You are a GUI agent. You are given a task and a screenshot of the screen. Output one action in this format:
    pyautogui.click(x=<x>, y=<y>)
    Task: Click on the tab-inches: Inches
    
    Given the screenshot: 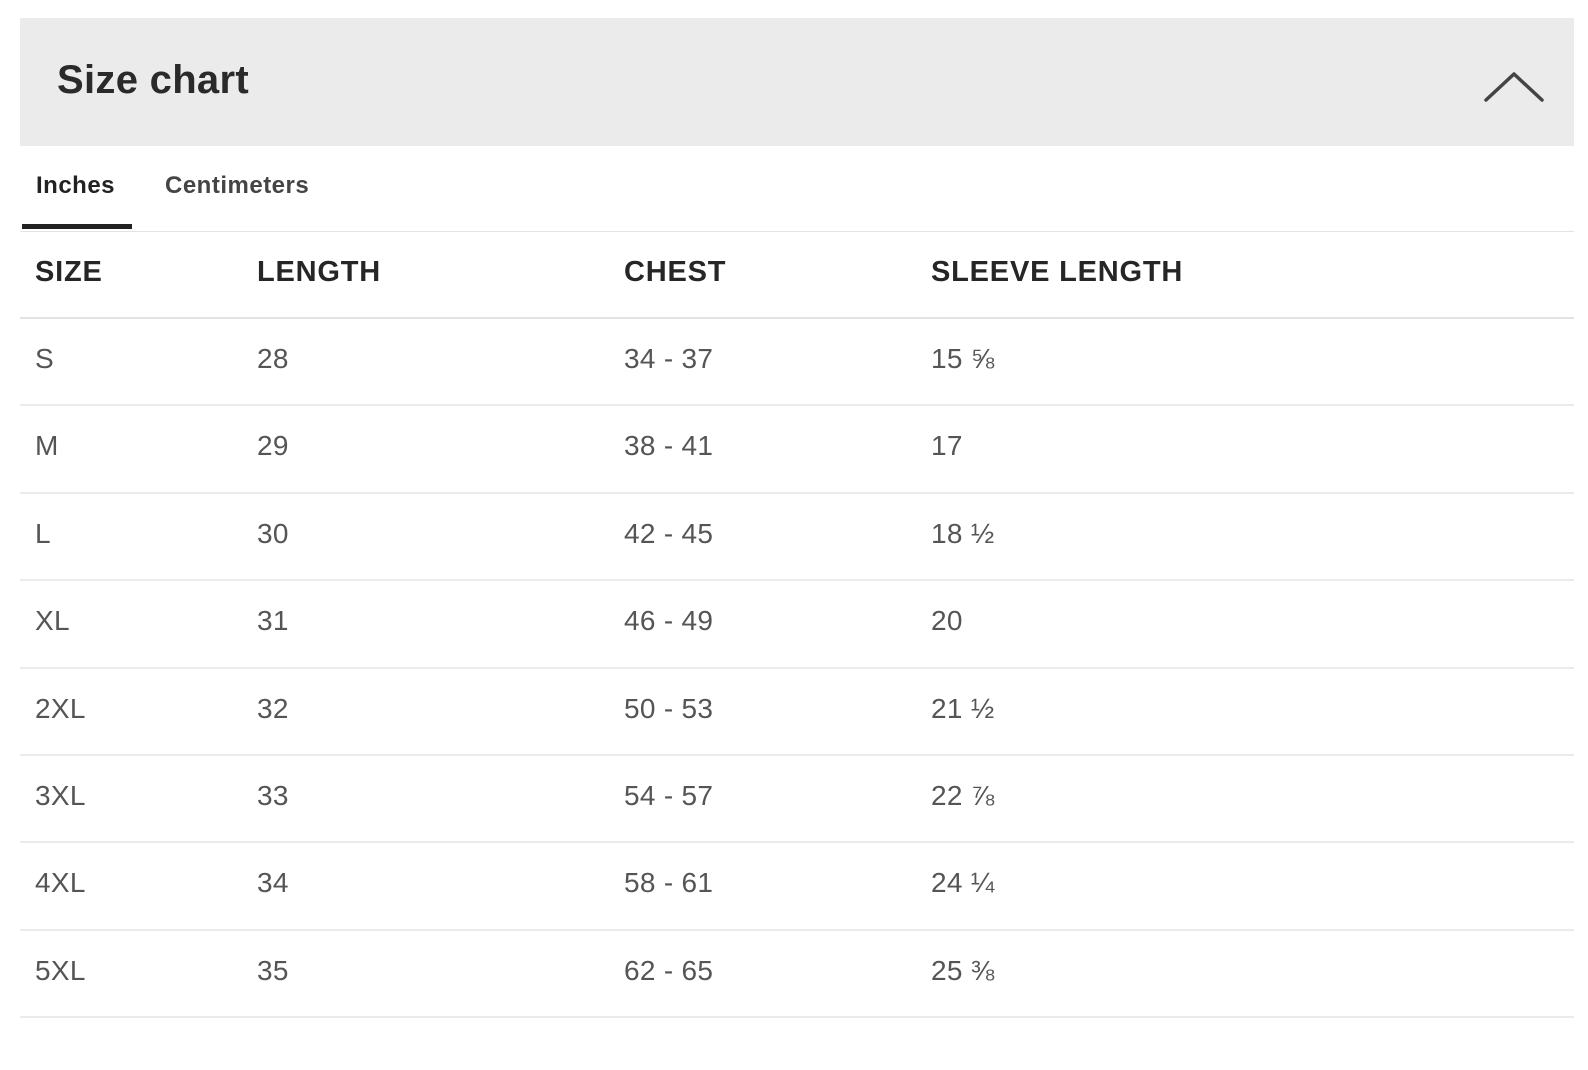 What is the action you would take?
    pyautogui.click(x=76, y=185)
    